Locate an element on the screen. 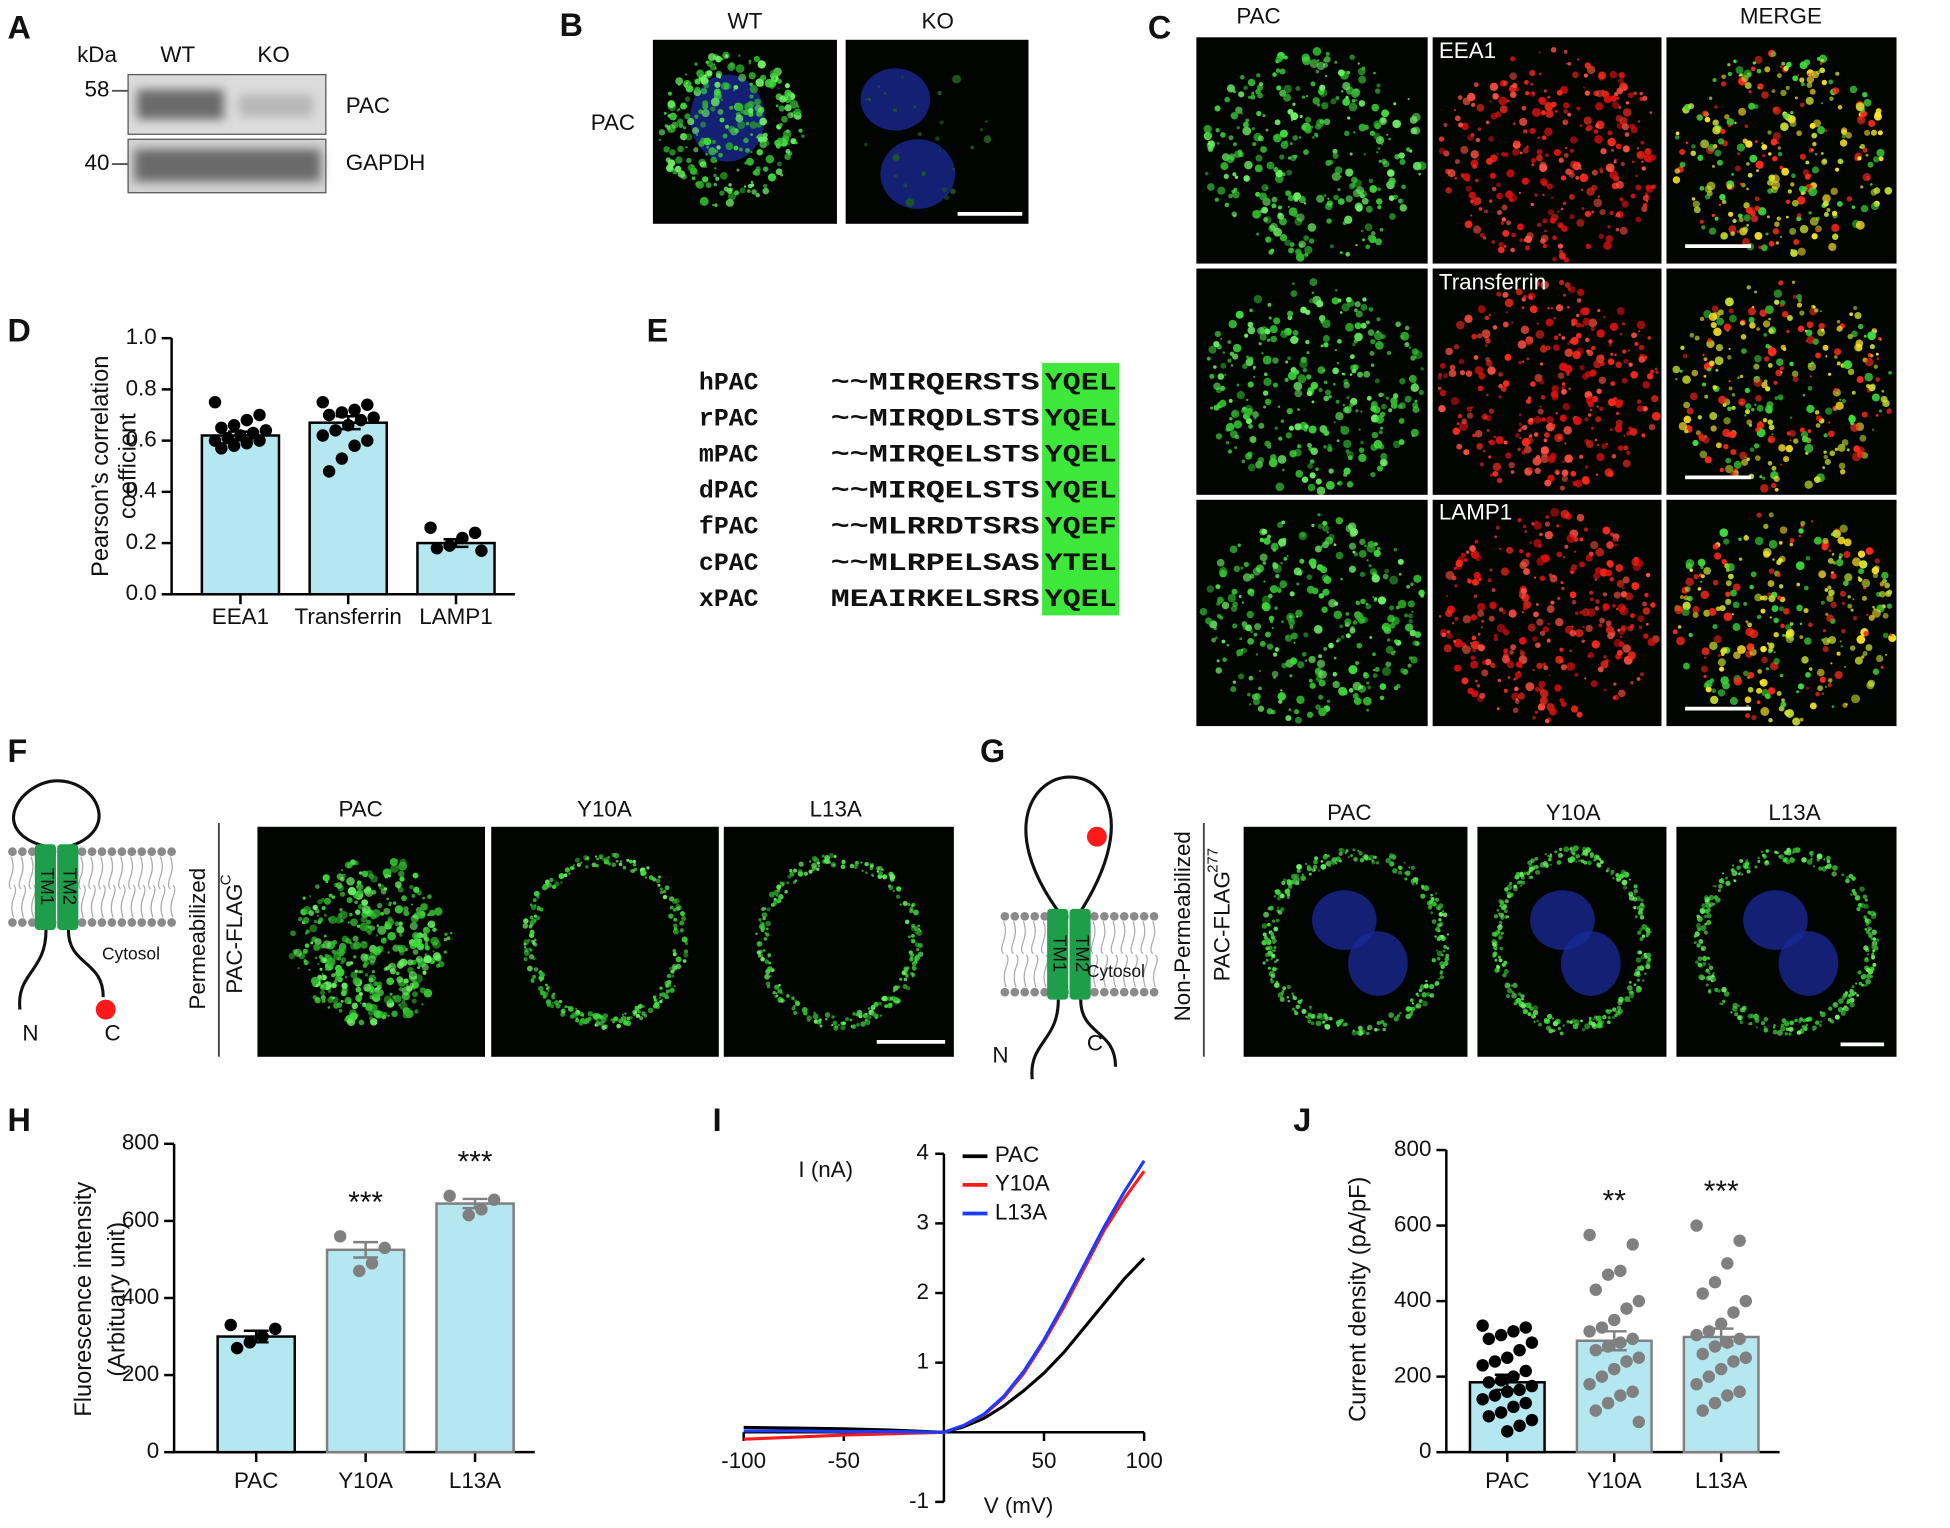 Image resolution: width=1950 pixels, height=1528 pixels. nucleus is located at coordinates (918, 174).